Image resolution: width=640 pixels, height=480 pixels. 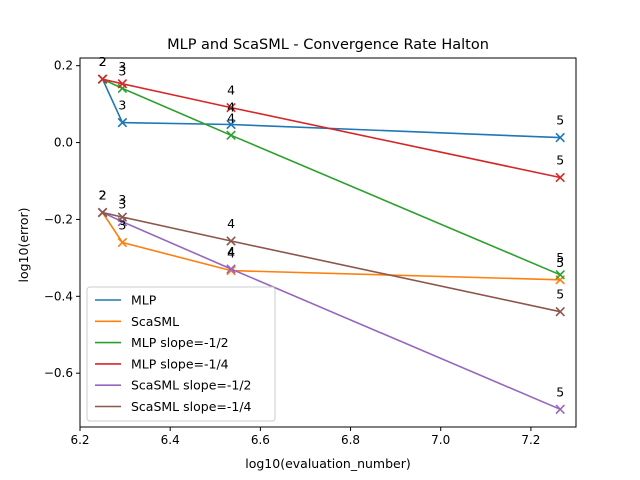 What do you see at coordinates (63, 143) in the screenshot?
I see `y-tick-label: 0.0` at bounding box center [63, 143].